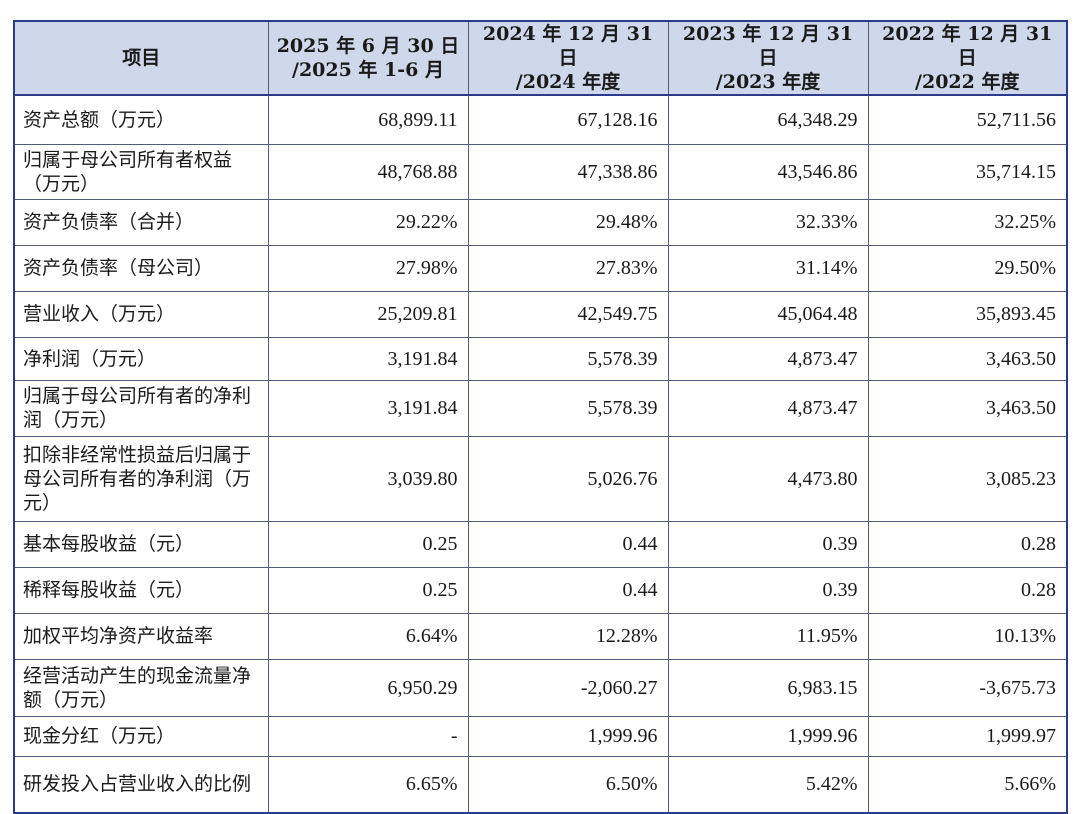 The height and width of the screenshot is (814, 1080). Describe the element at coordinates (141, 222) in the screenshot. I see `row-label: 资产负债率（合并）` at that location.